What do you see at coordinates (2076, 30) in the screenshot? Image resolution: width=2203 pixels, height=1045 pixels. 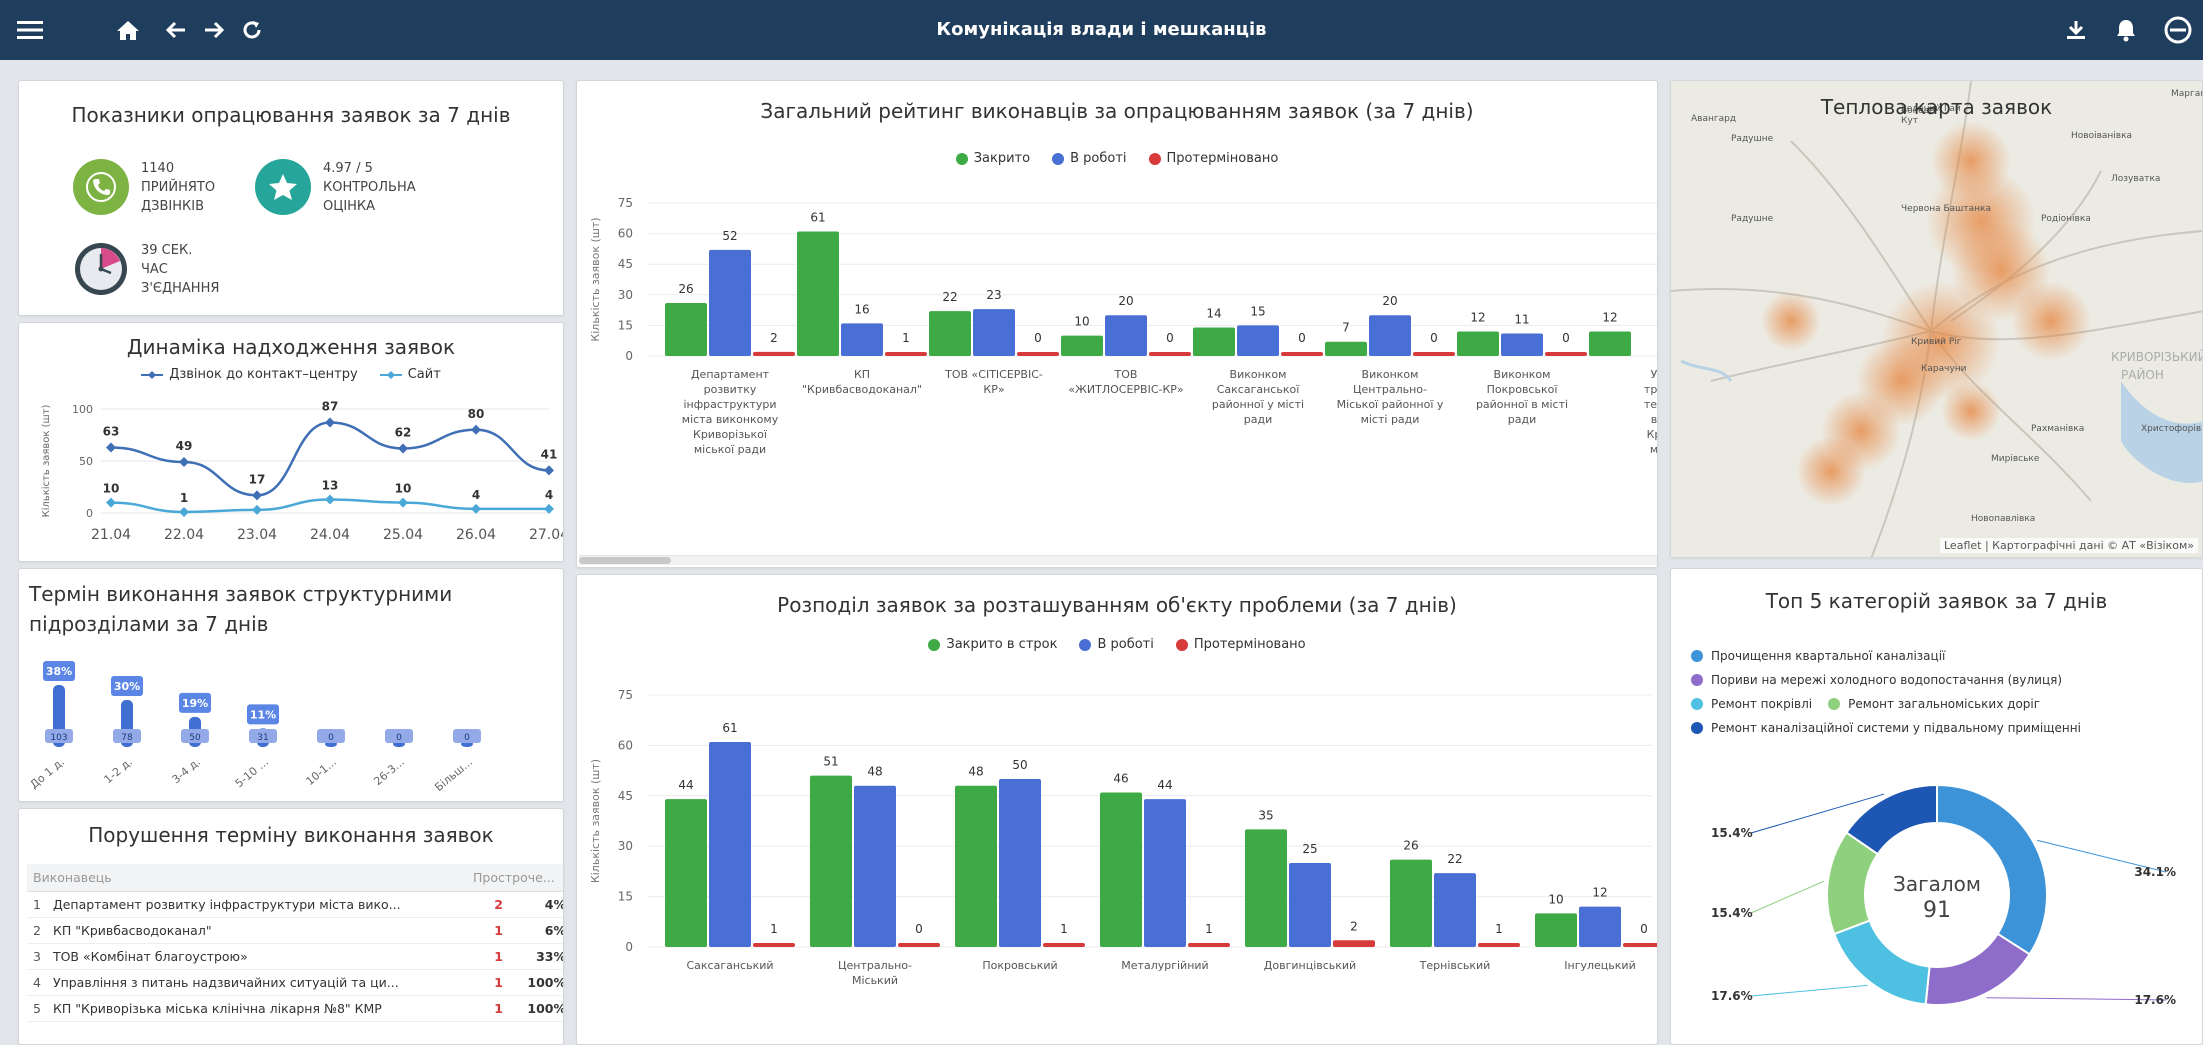 I see `download-icon` at bounding box center [2076, 30].